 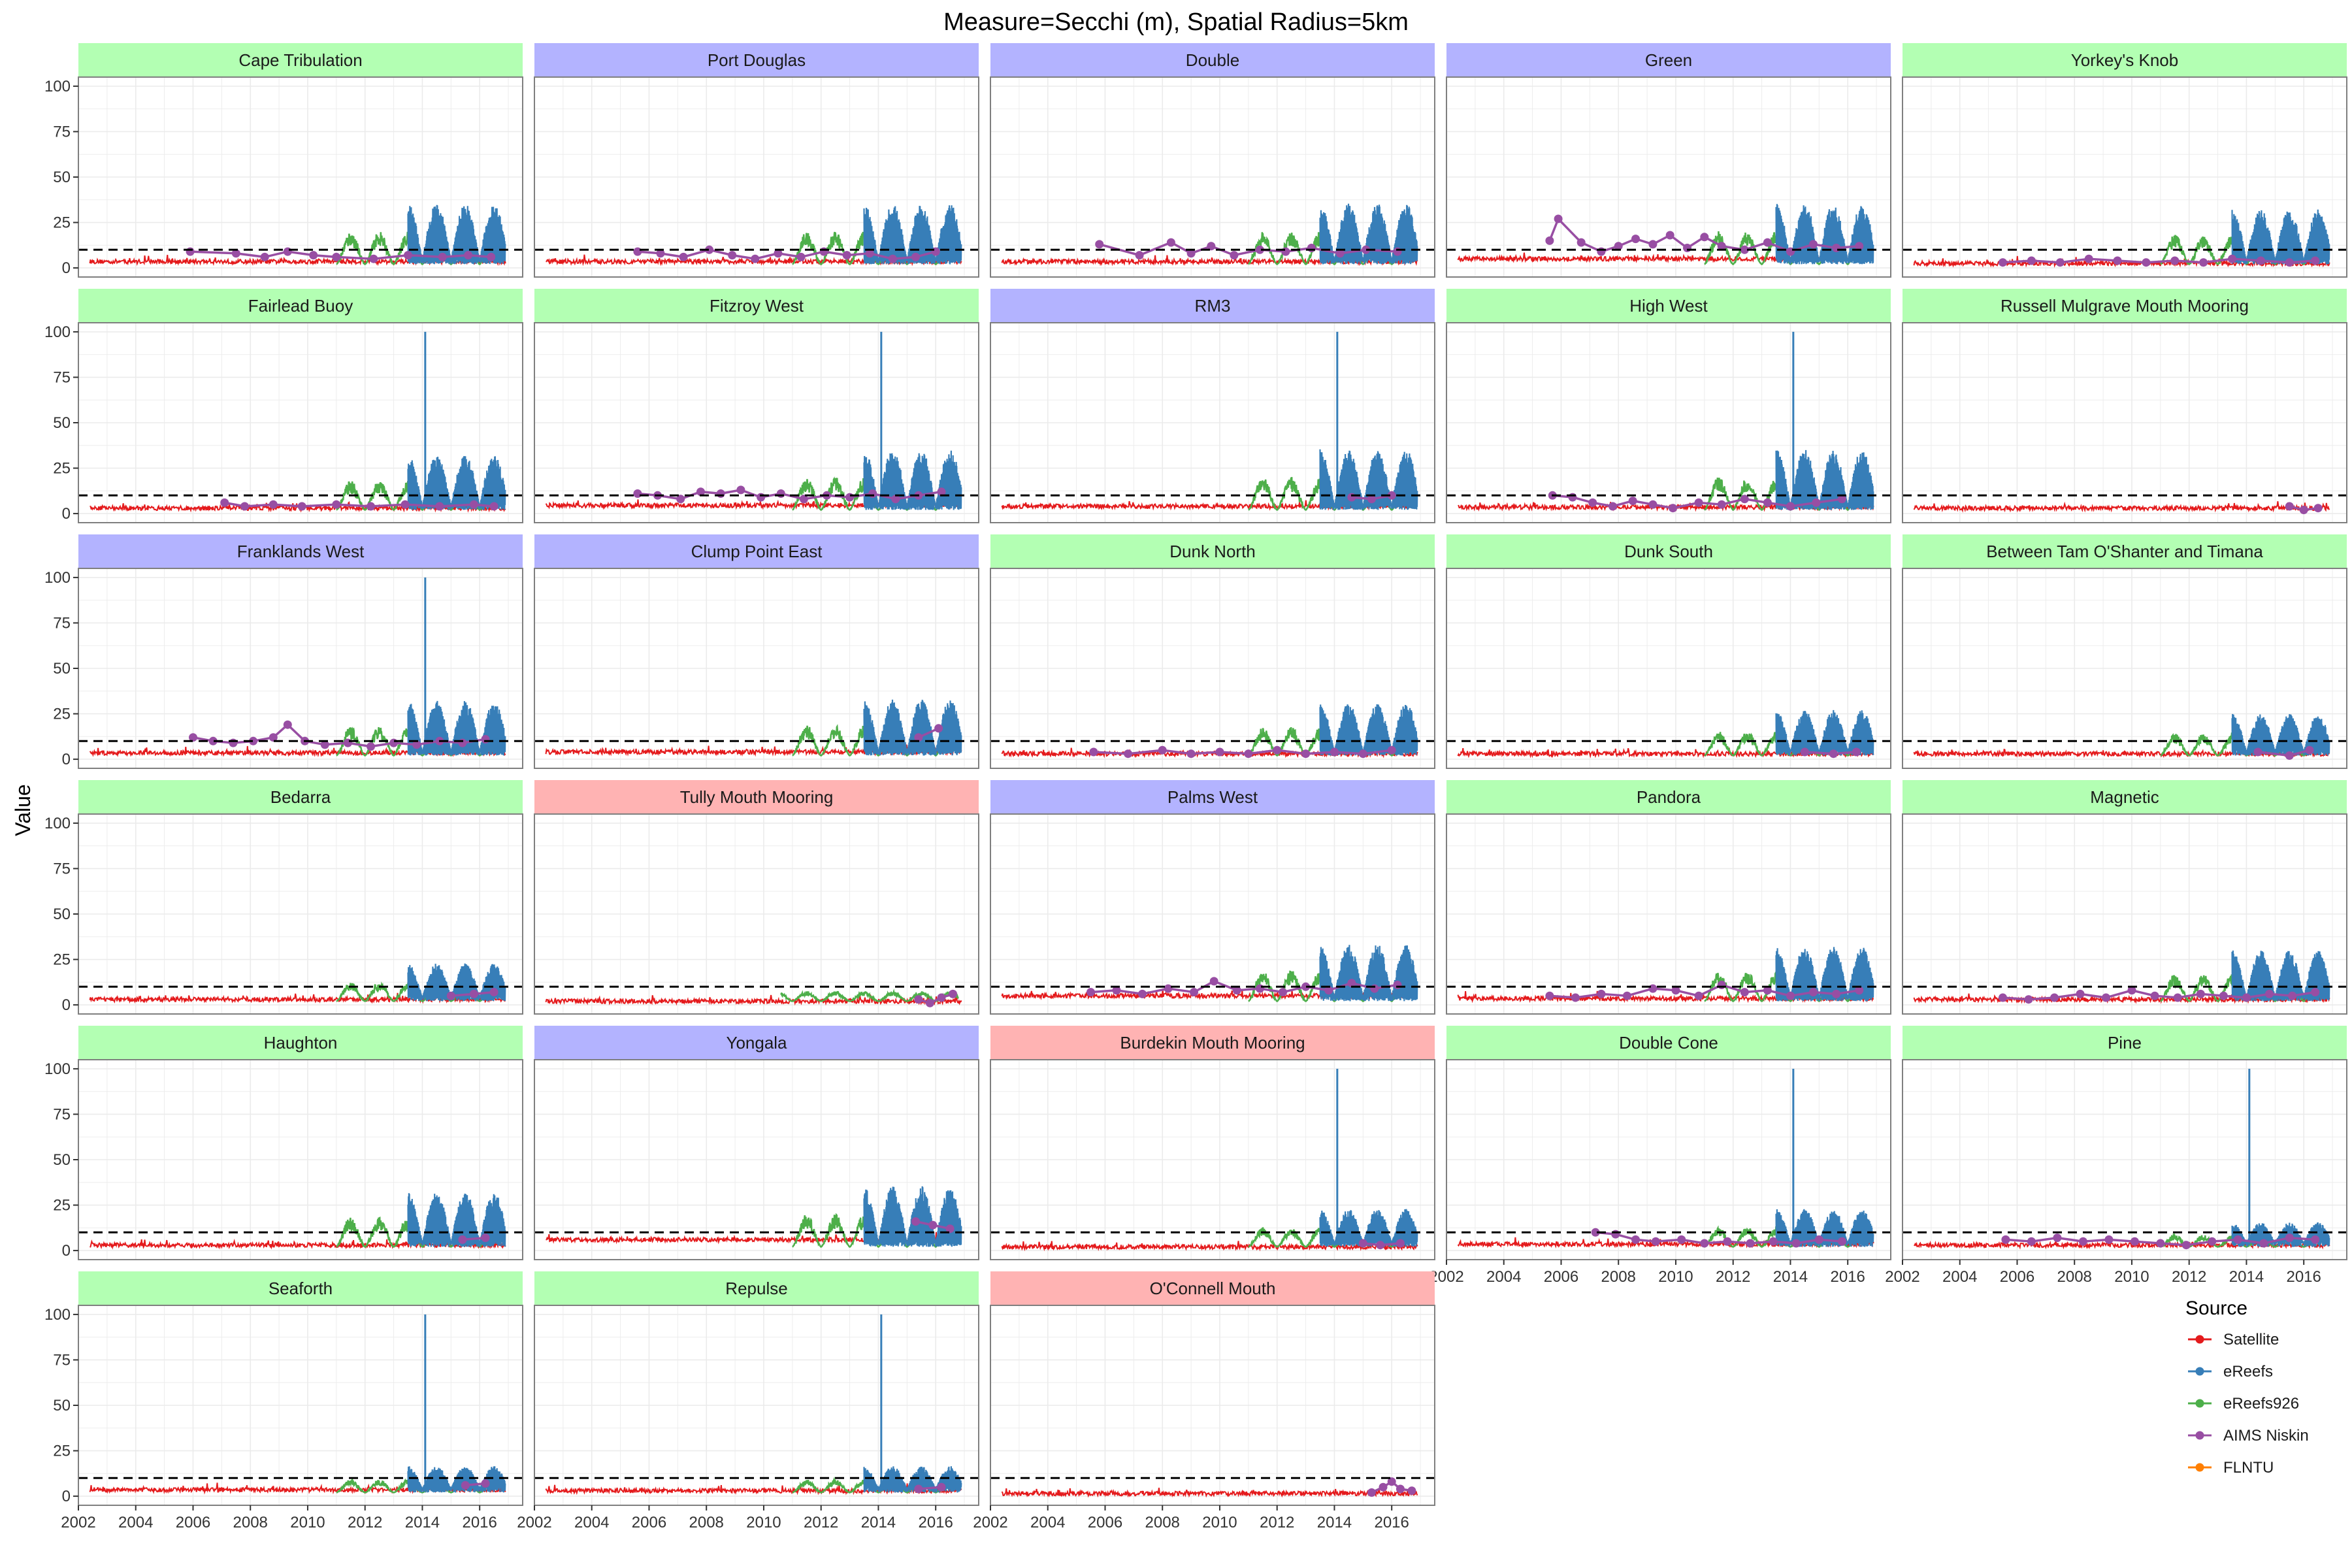 What do you see at coordinates (2261, 1404) in the screenshot?
I see `legend-entry-label: eReefs926` at bounding box center [2261, 1404].